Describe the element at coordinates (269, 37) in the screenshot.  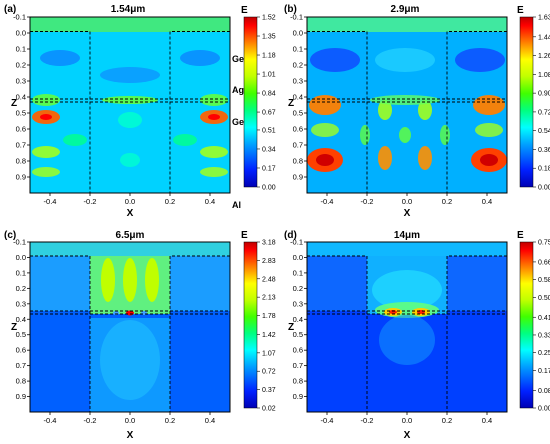
I see `colorbar-tick-label: 1.35` at that location.